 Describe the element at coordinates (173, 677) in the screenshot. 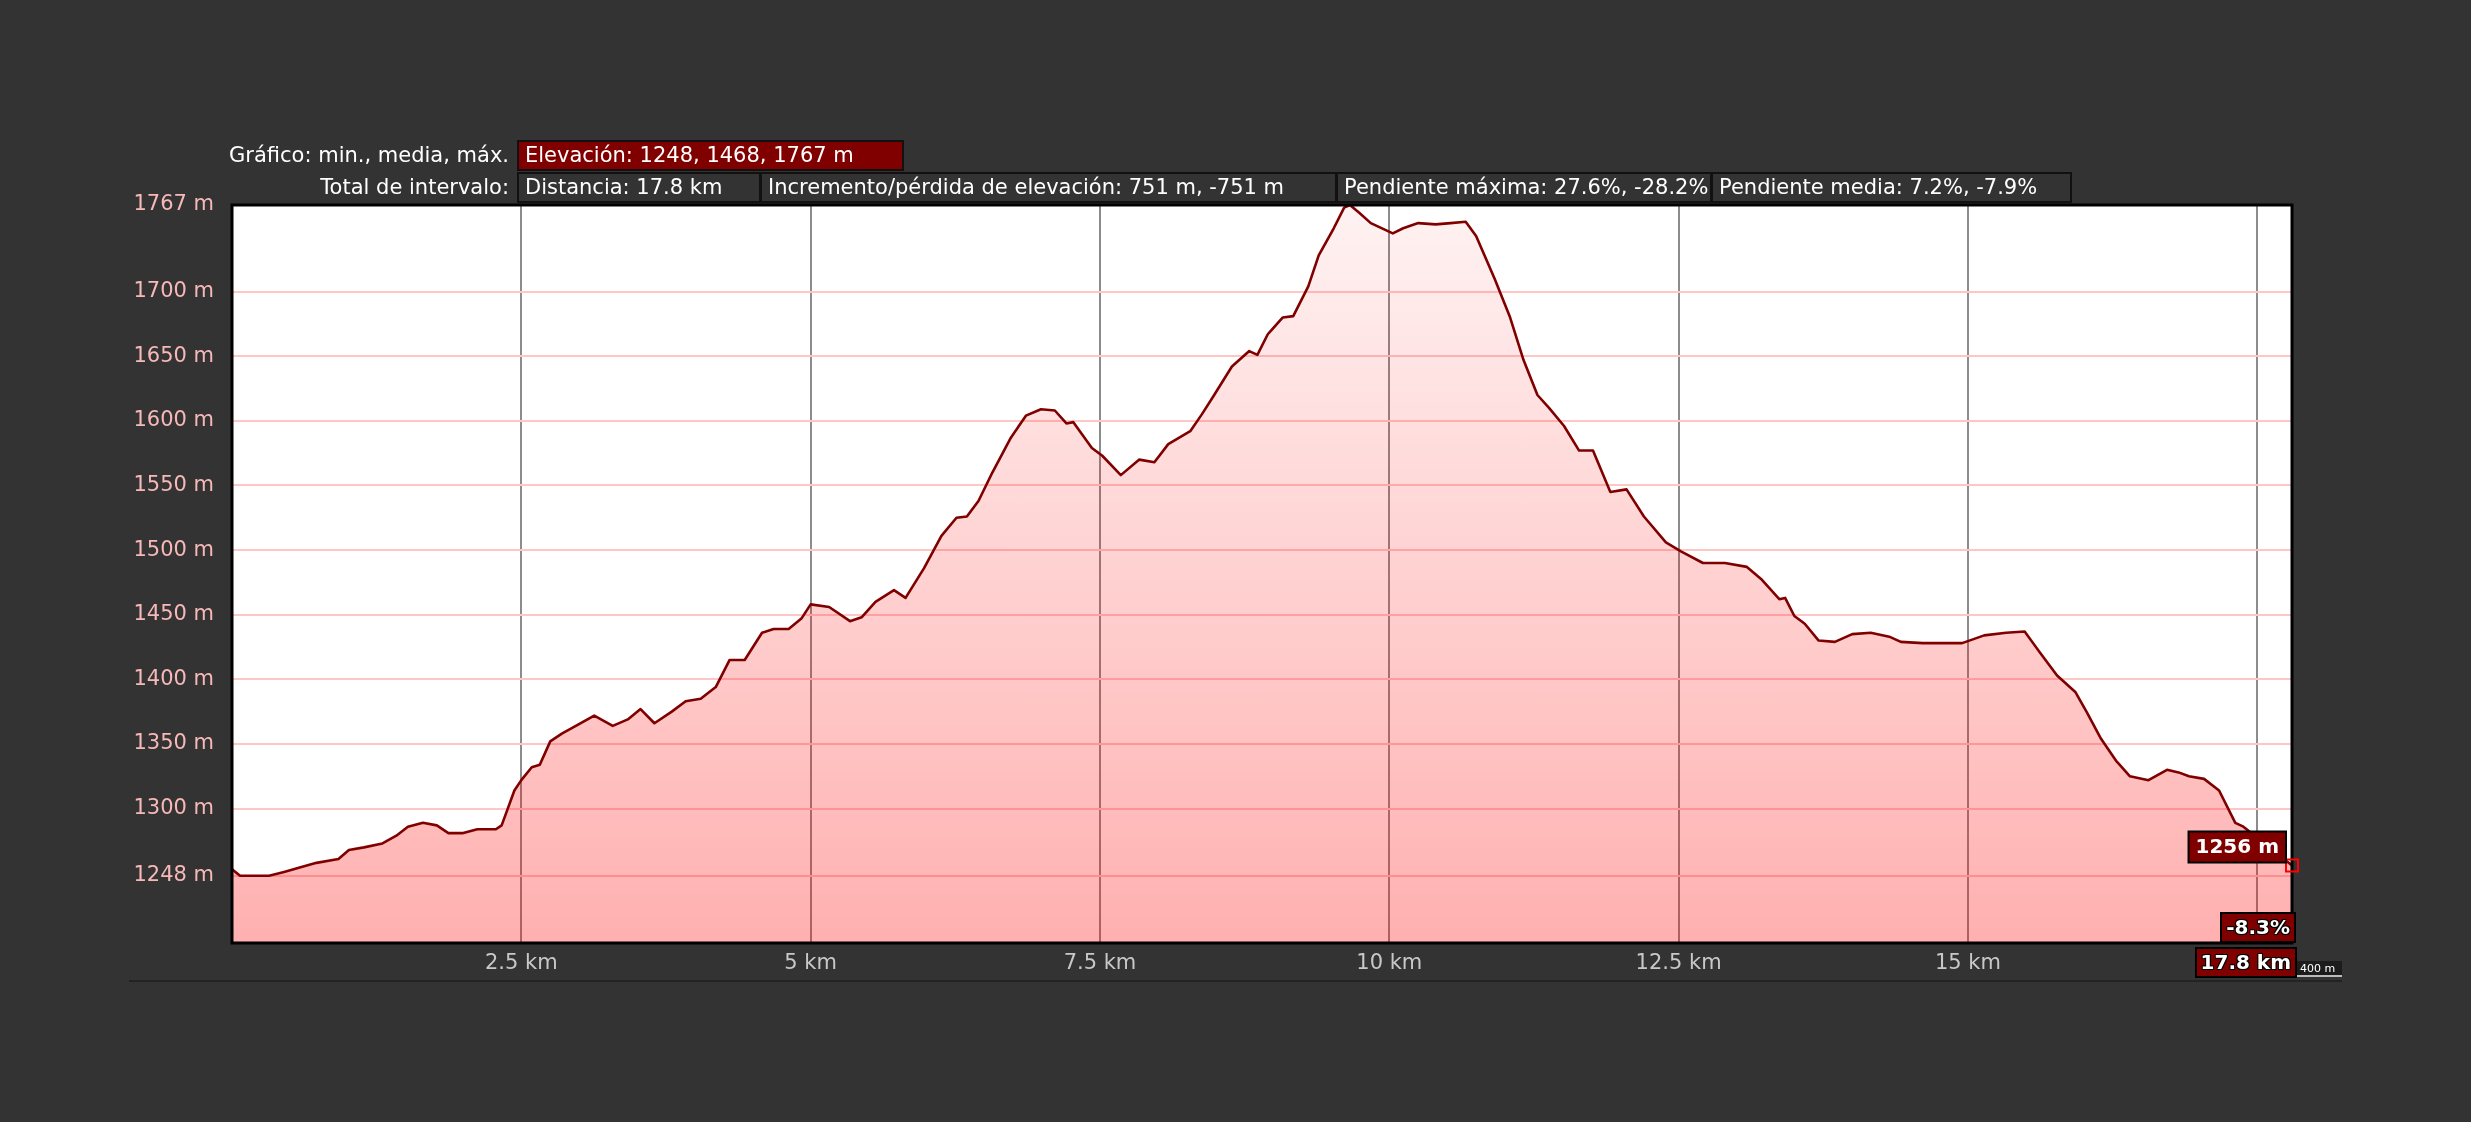

I see `y-tick-label: 1400 m` at that location.